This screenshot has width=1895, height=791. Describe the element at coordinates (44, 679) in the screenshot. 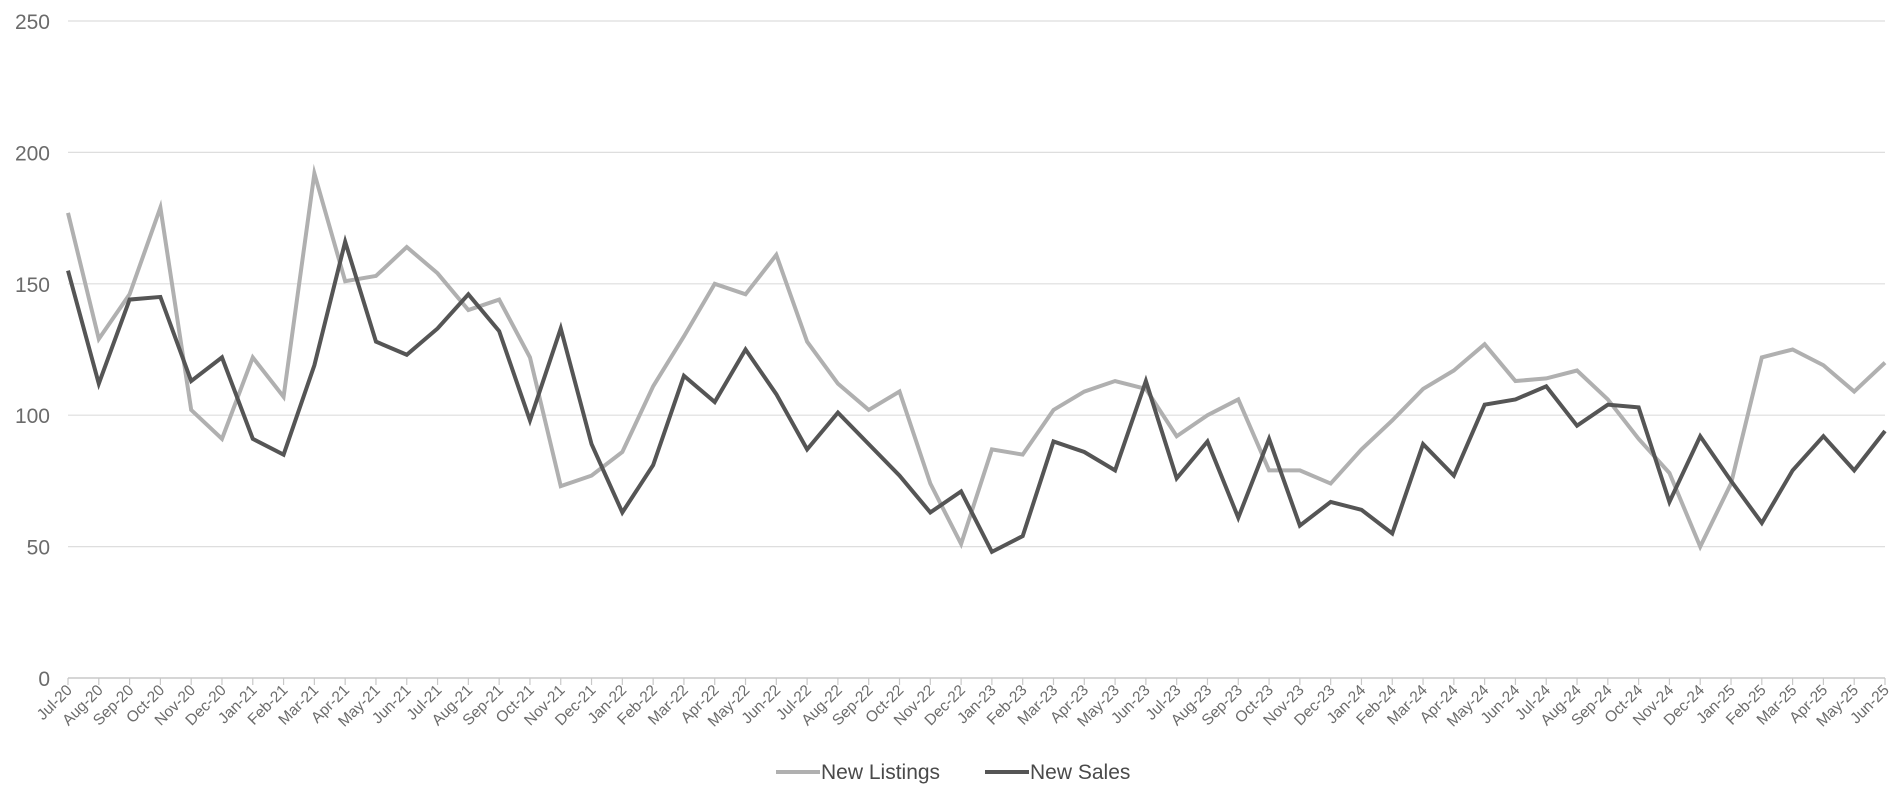

I see `y-tick-label: 0` at that location.